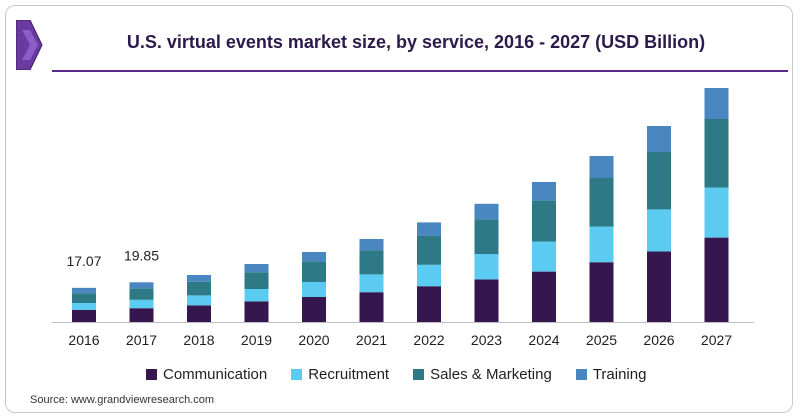 Image resolution: width=800 pixels, height=419 pixels. I want to click on bar-segment-sales-marketing-2017, so click(141, 294).